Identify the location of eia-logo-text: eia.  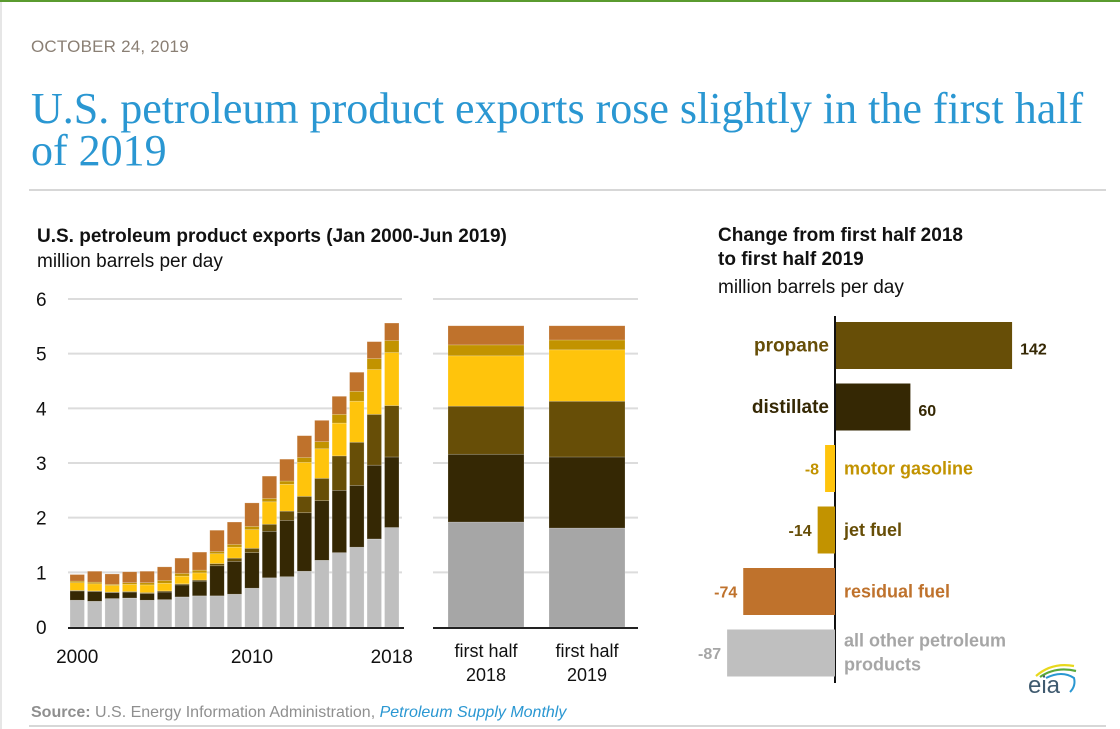
(1044, 685).